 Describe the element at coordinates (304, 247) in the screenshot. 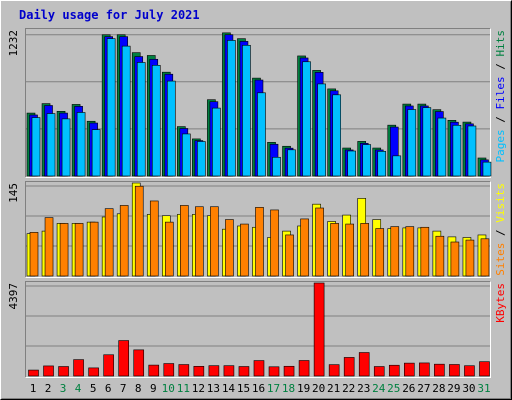

I see `sites-bar-day-19: Sites 19: 89` at that location.